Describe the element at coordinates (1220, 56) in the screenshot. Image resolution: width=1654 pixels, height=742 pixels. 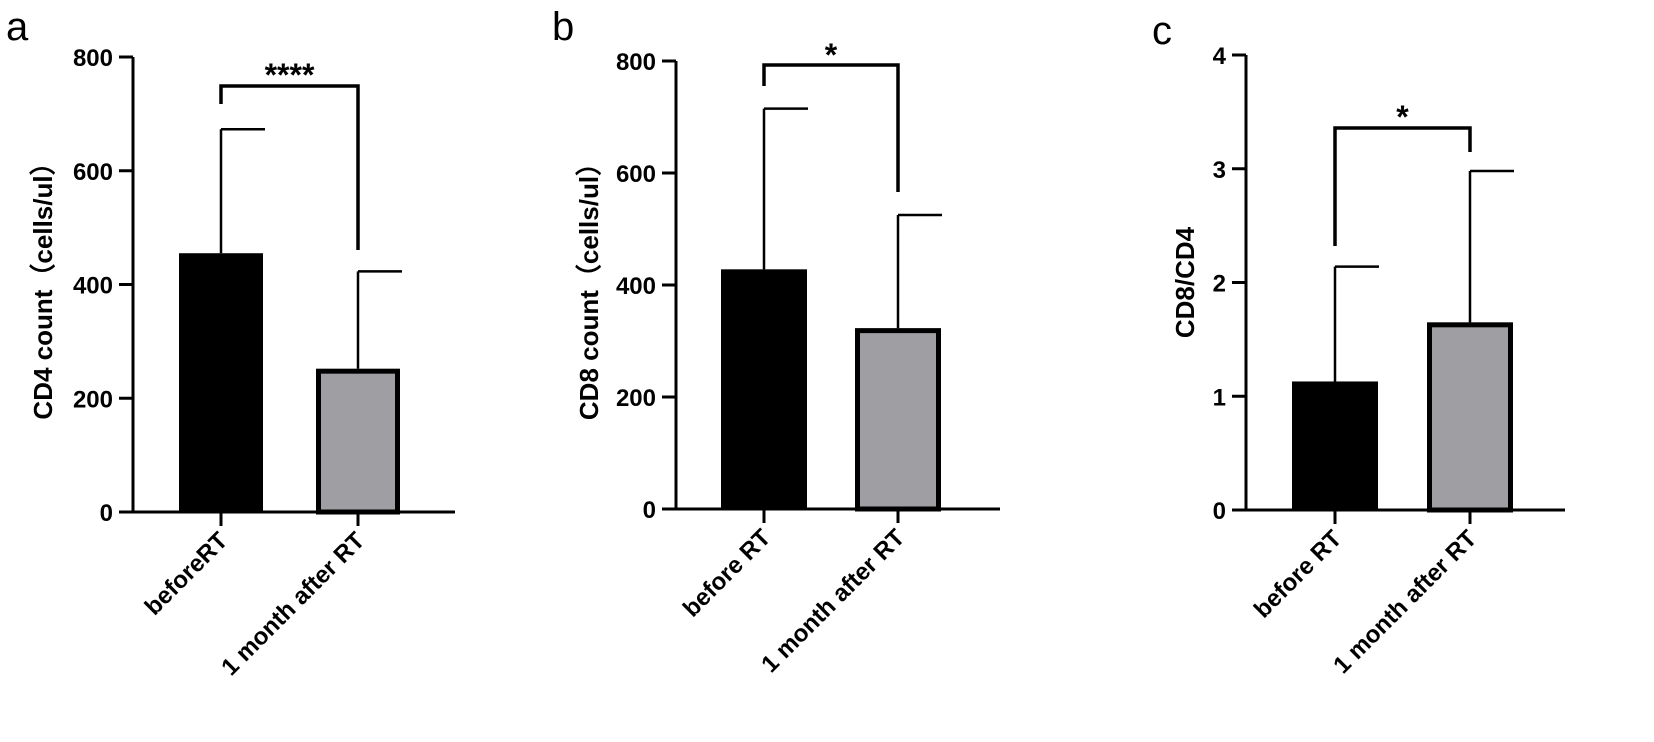
I see `y-tick-label: 4` at that location.